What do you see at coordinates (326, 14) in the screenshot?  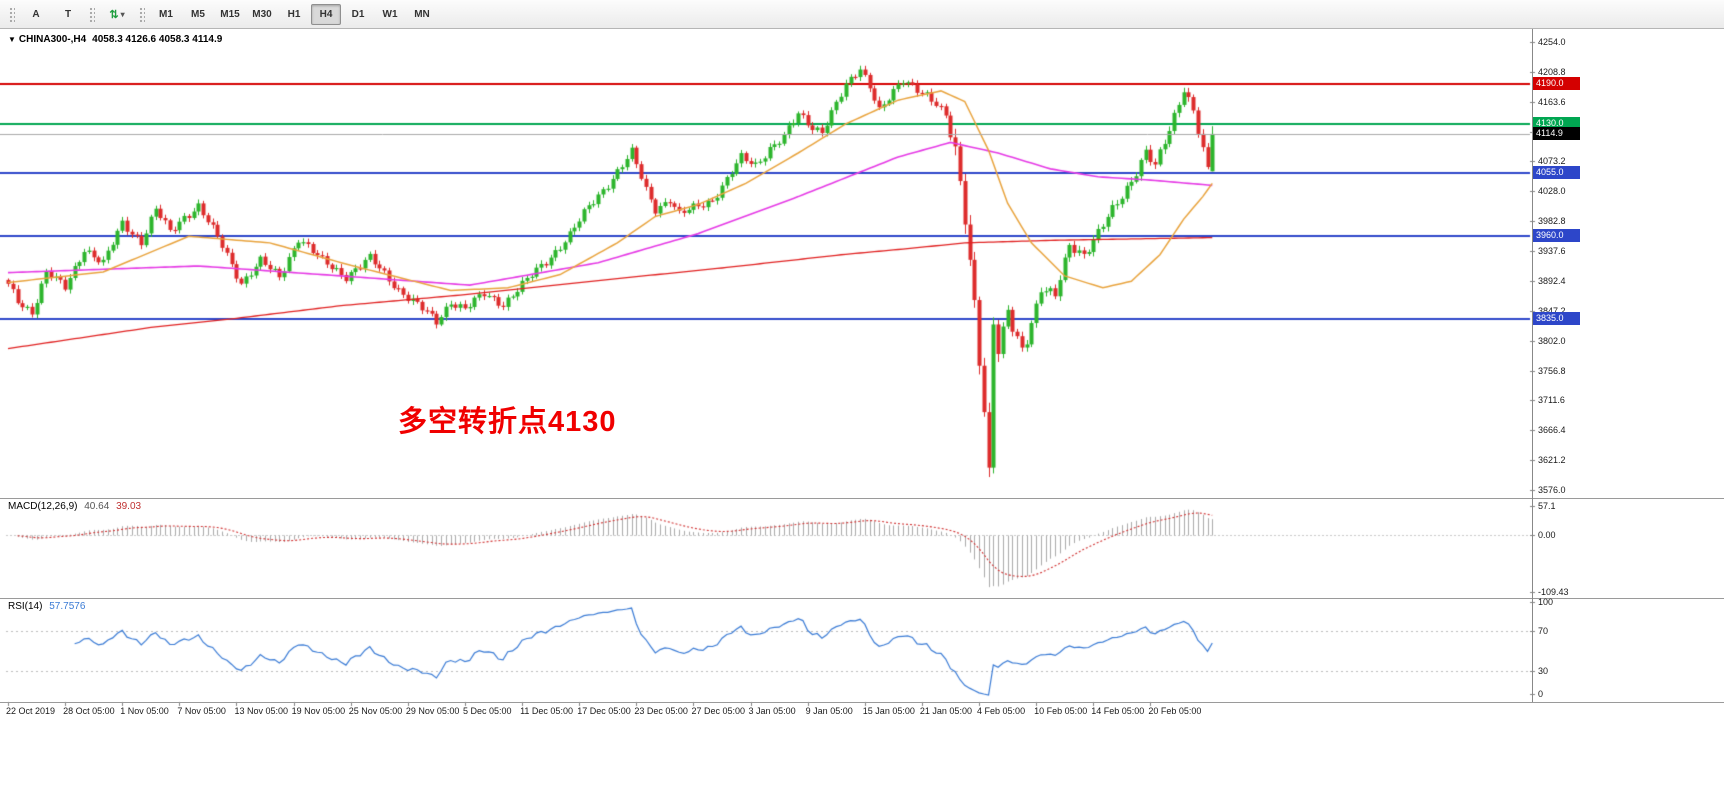 I see `timeframe-button-h4: H4` at bounding box center [326, 14].